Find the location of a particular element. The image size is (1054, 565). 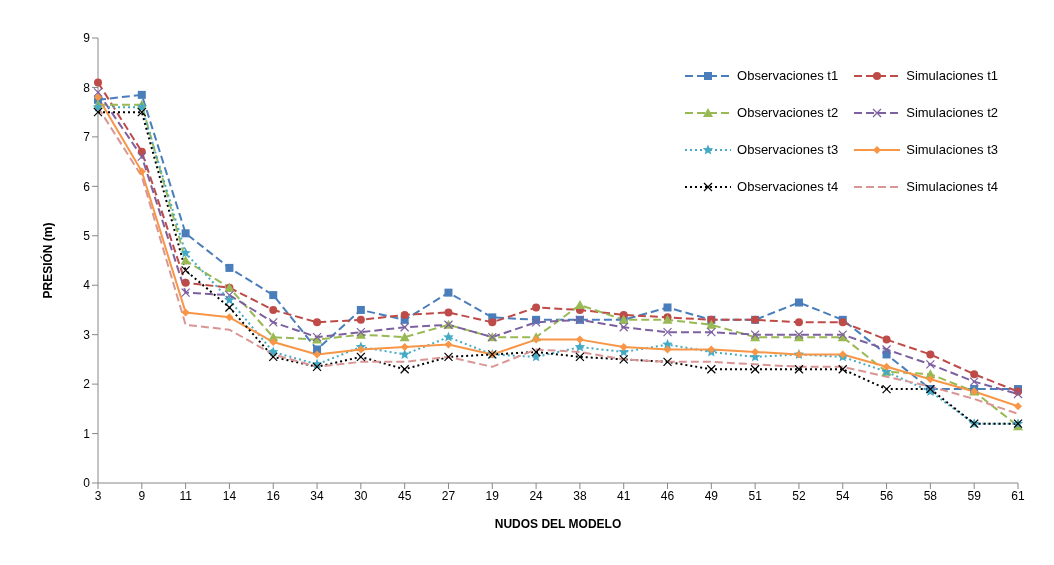

legend-label: Simulaciones t3 is located at coordinates (952, 149).